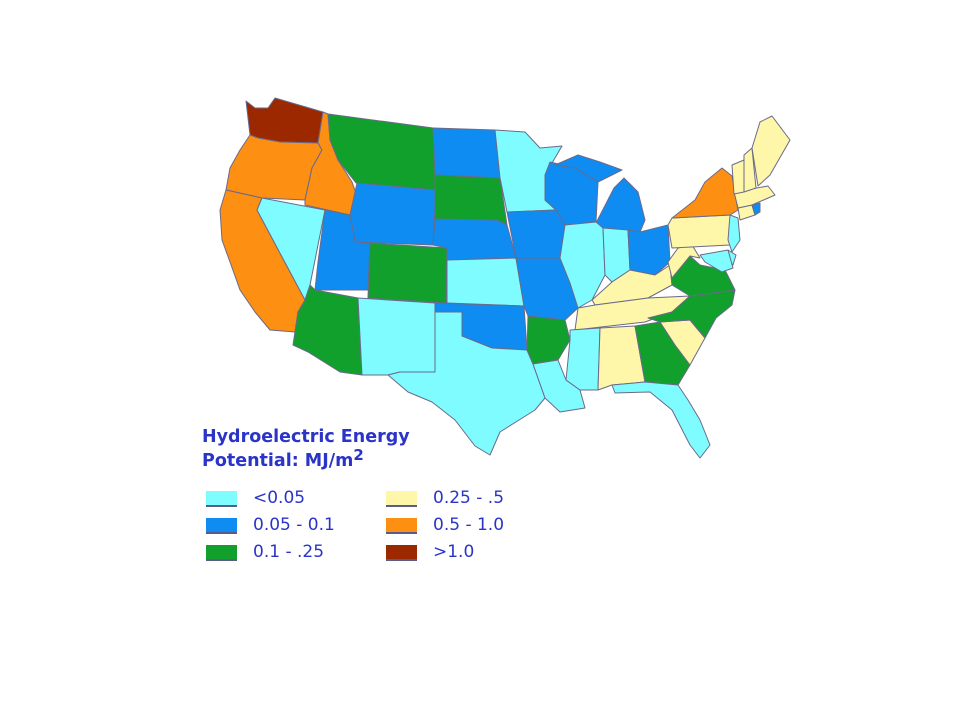 This screenshot has height=720, width=960. I want to click on state-nh, so click(750, 170).